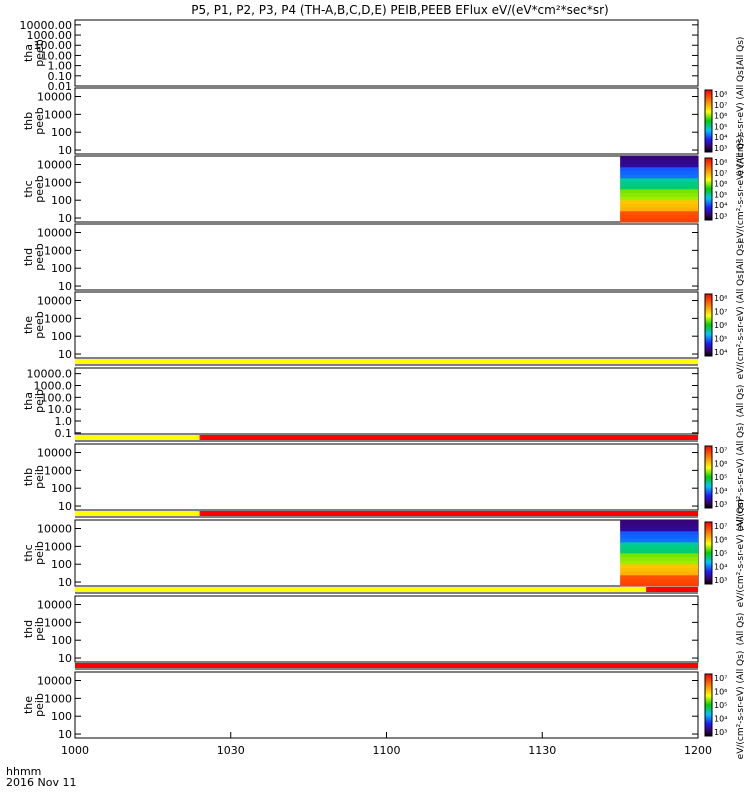  Describe the element at coordinates (57, 397) in the screenshot. I see `y-tick-label: 100.0` at that location.